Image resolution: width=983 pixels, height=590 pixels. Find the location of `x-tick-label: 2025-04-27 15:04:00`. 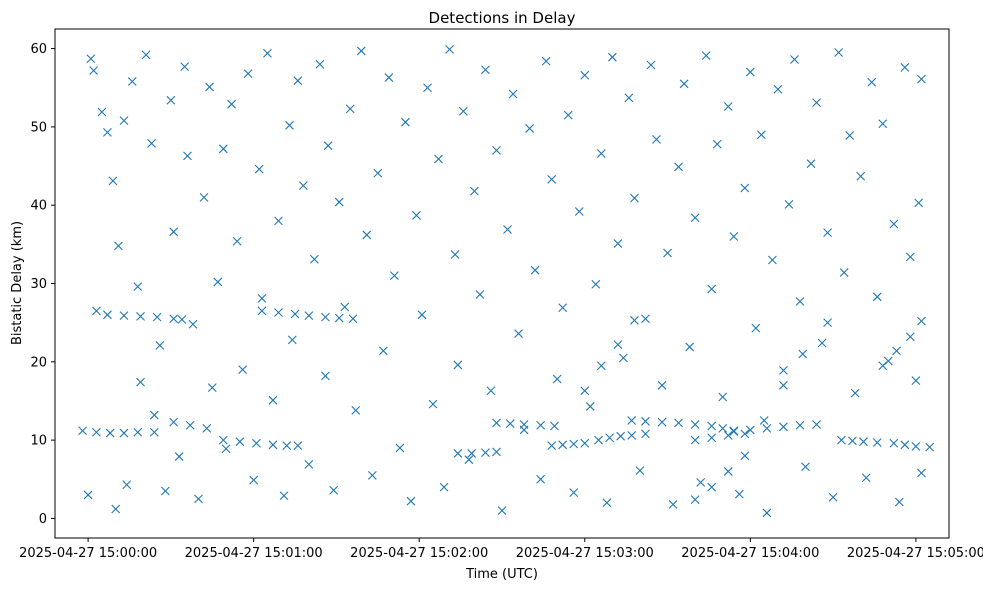

x-tick-label: 2025-04-27 15:04:00 is located at coordinates (750, 553).